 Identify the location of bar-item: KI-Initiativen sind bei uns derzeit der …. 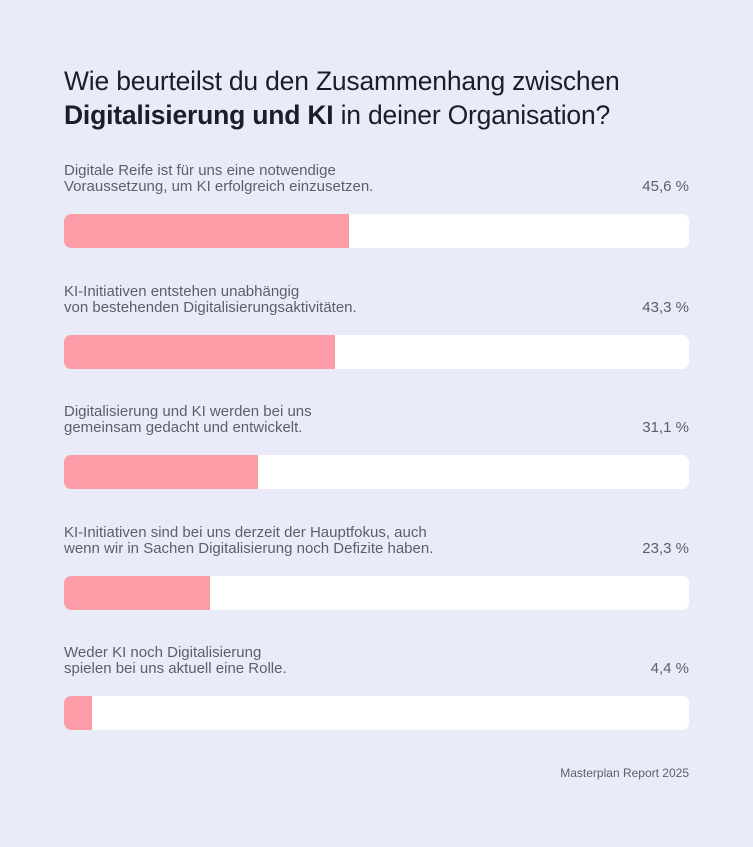
(376, 584).